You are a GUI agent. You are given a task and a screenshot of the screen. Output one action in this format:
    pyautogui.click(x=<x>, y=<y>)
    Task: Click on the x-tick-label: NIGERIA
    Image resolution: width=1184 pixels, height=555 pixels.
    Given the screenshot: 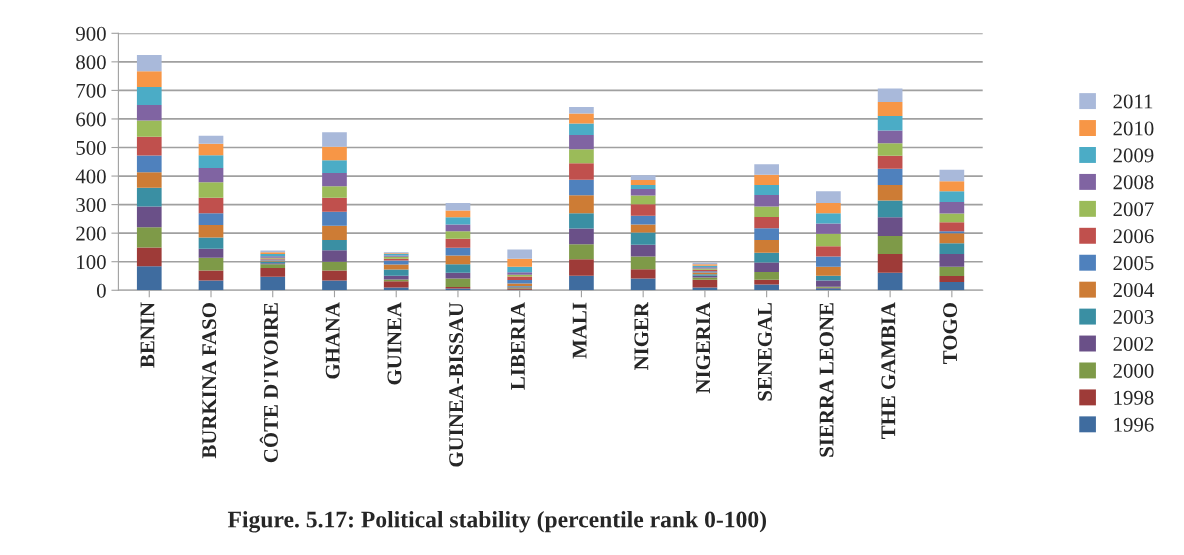 What is the action you would take?
    pyautogui.click(x=703, y=348)
    